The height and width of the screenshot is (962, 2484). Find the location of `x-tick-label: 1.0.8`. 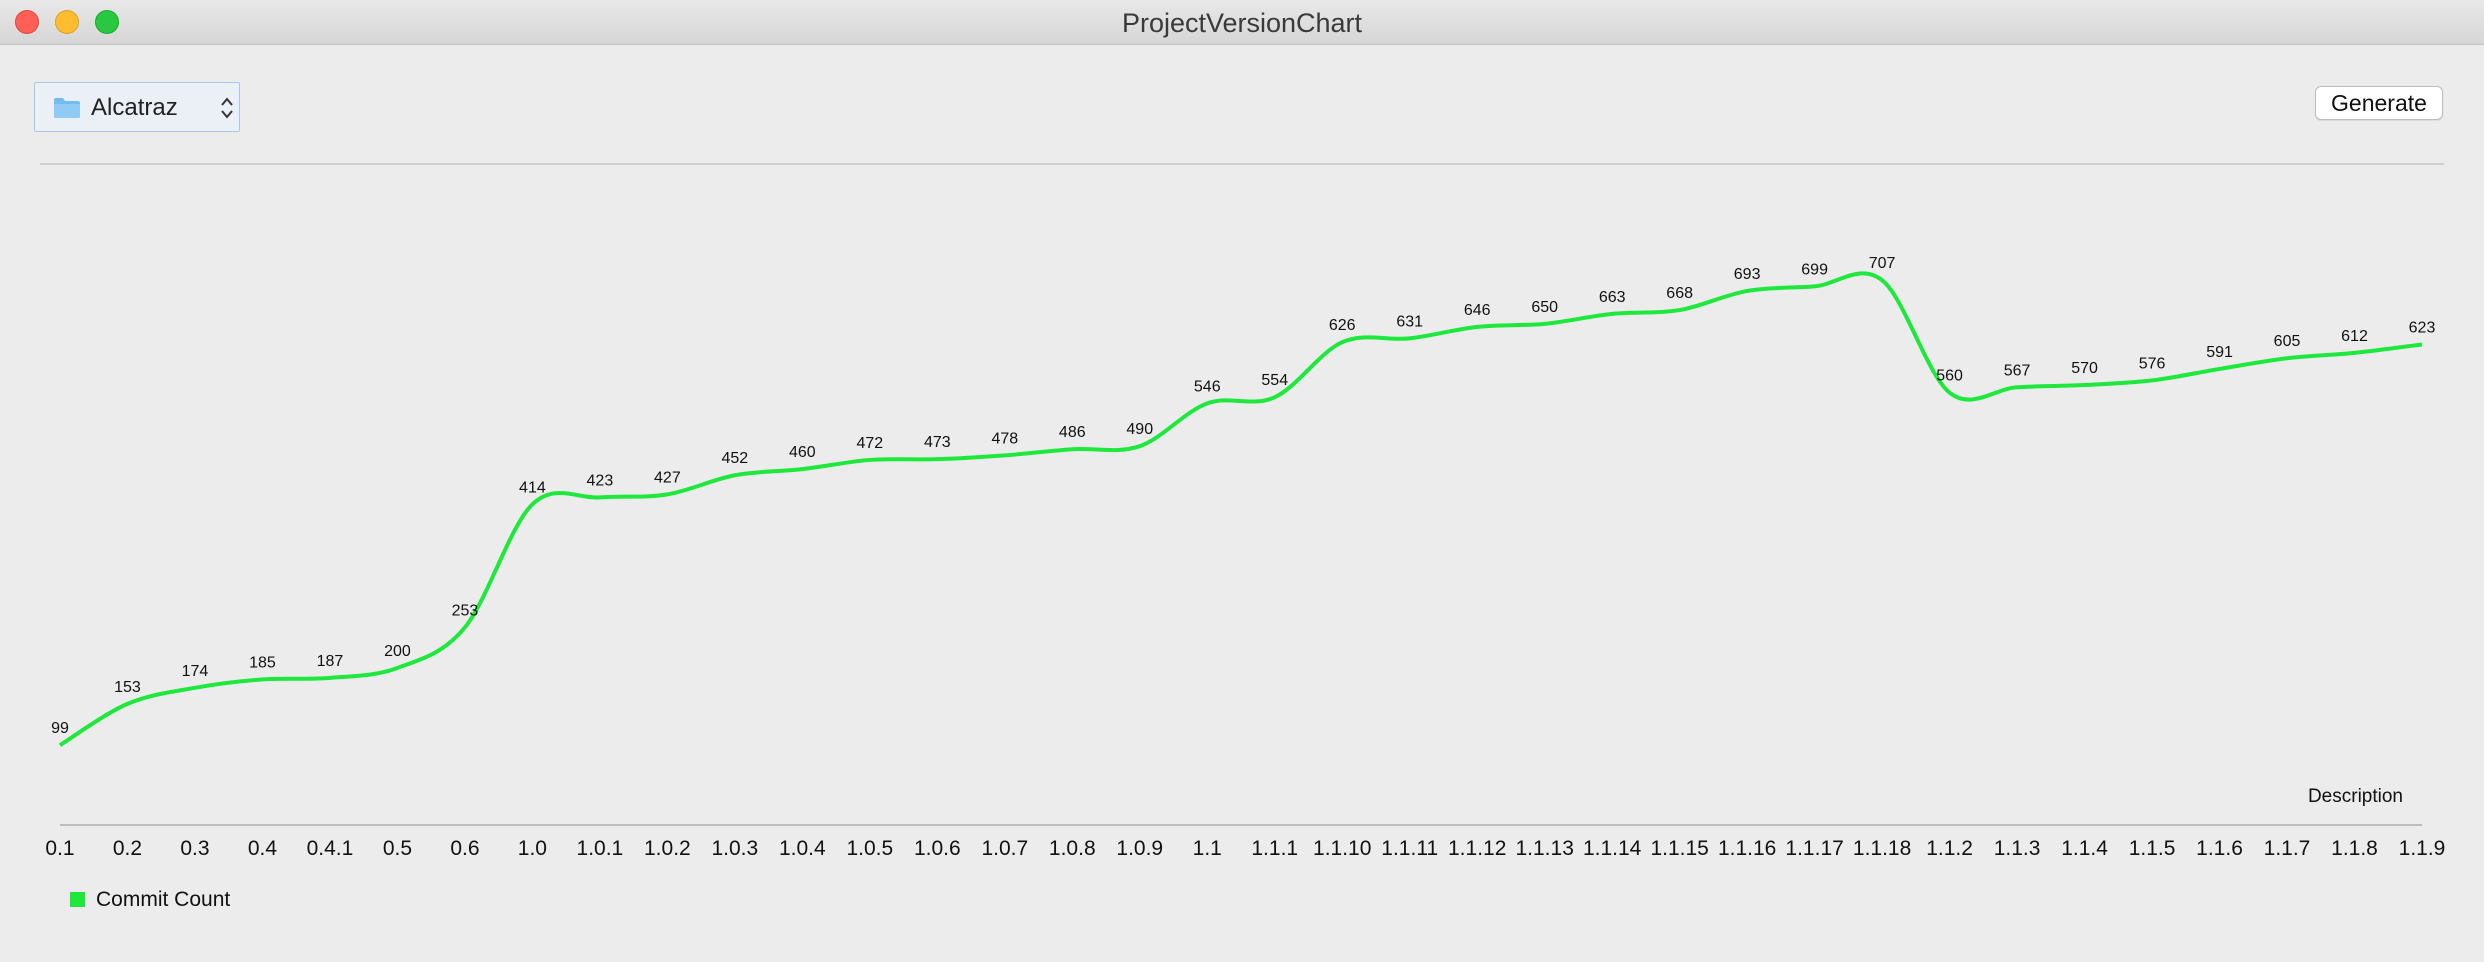

x-tick-label: 1.0.8 is located at coordinates (1072, 848).